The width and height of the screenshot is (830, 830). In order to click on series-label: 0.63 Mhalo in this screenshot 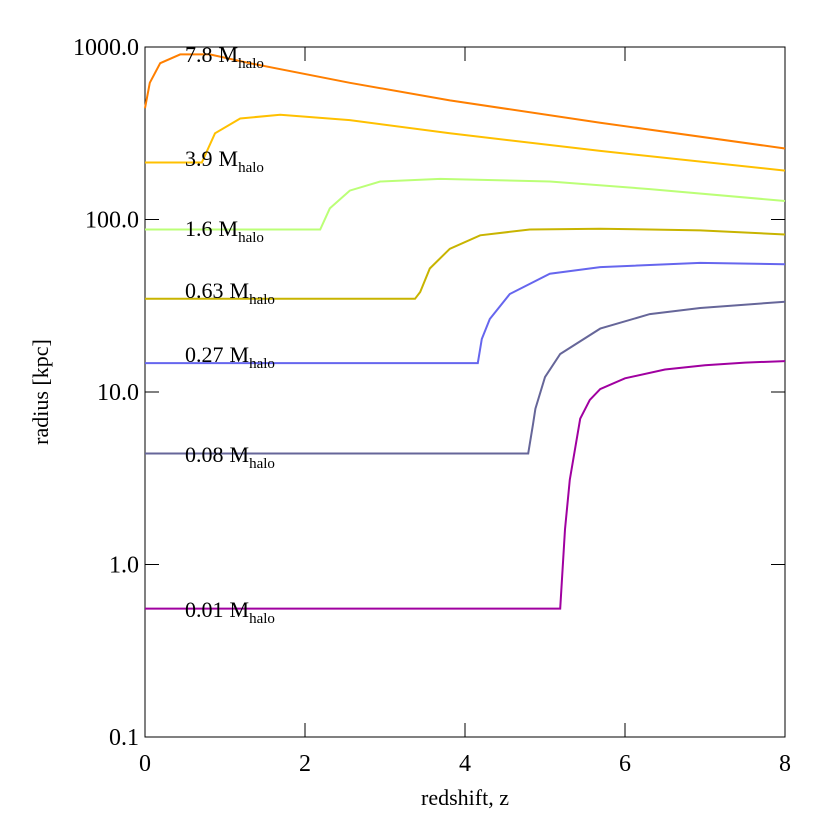, I will do `click(230, 293)`.